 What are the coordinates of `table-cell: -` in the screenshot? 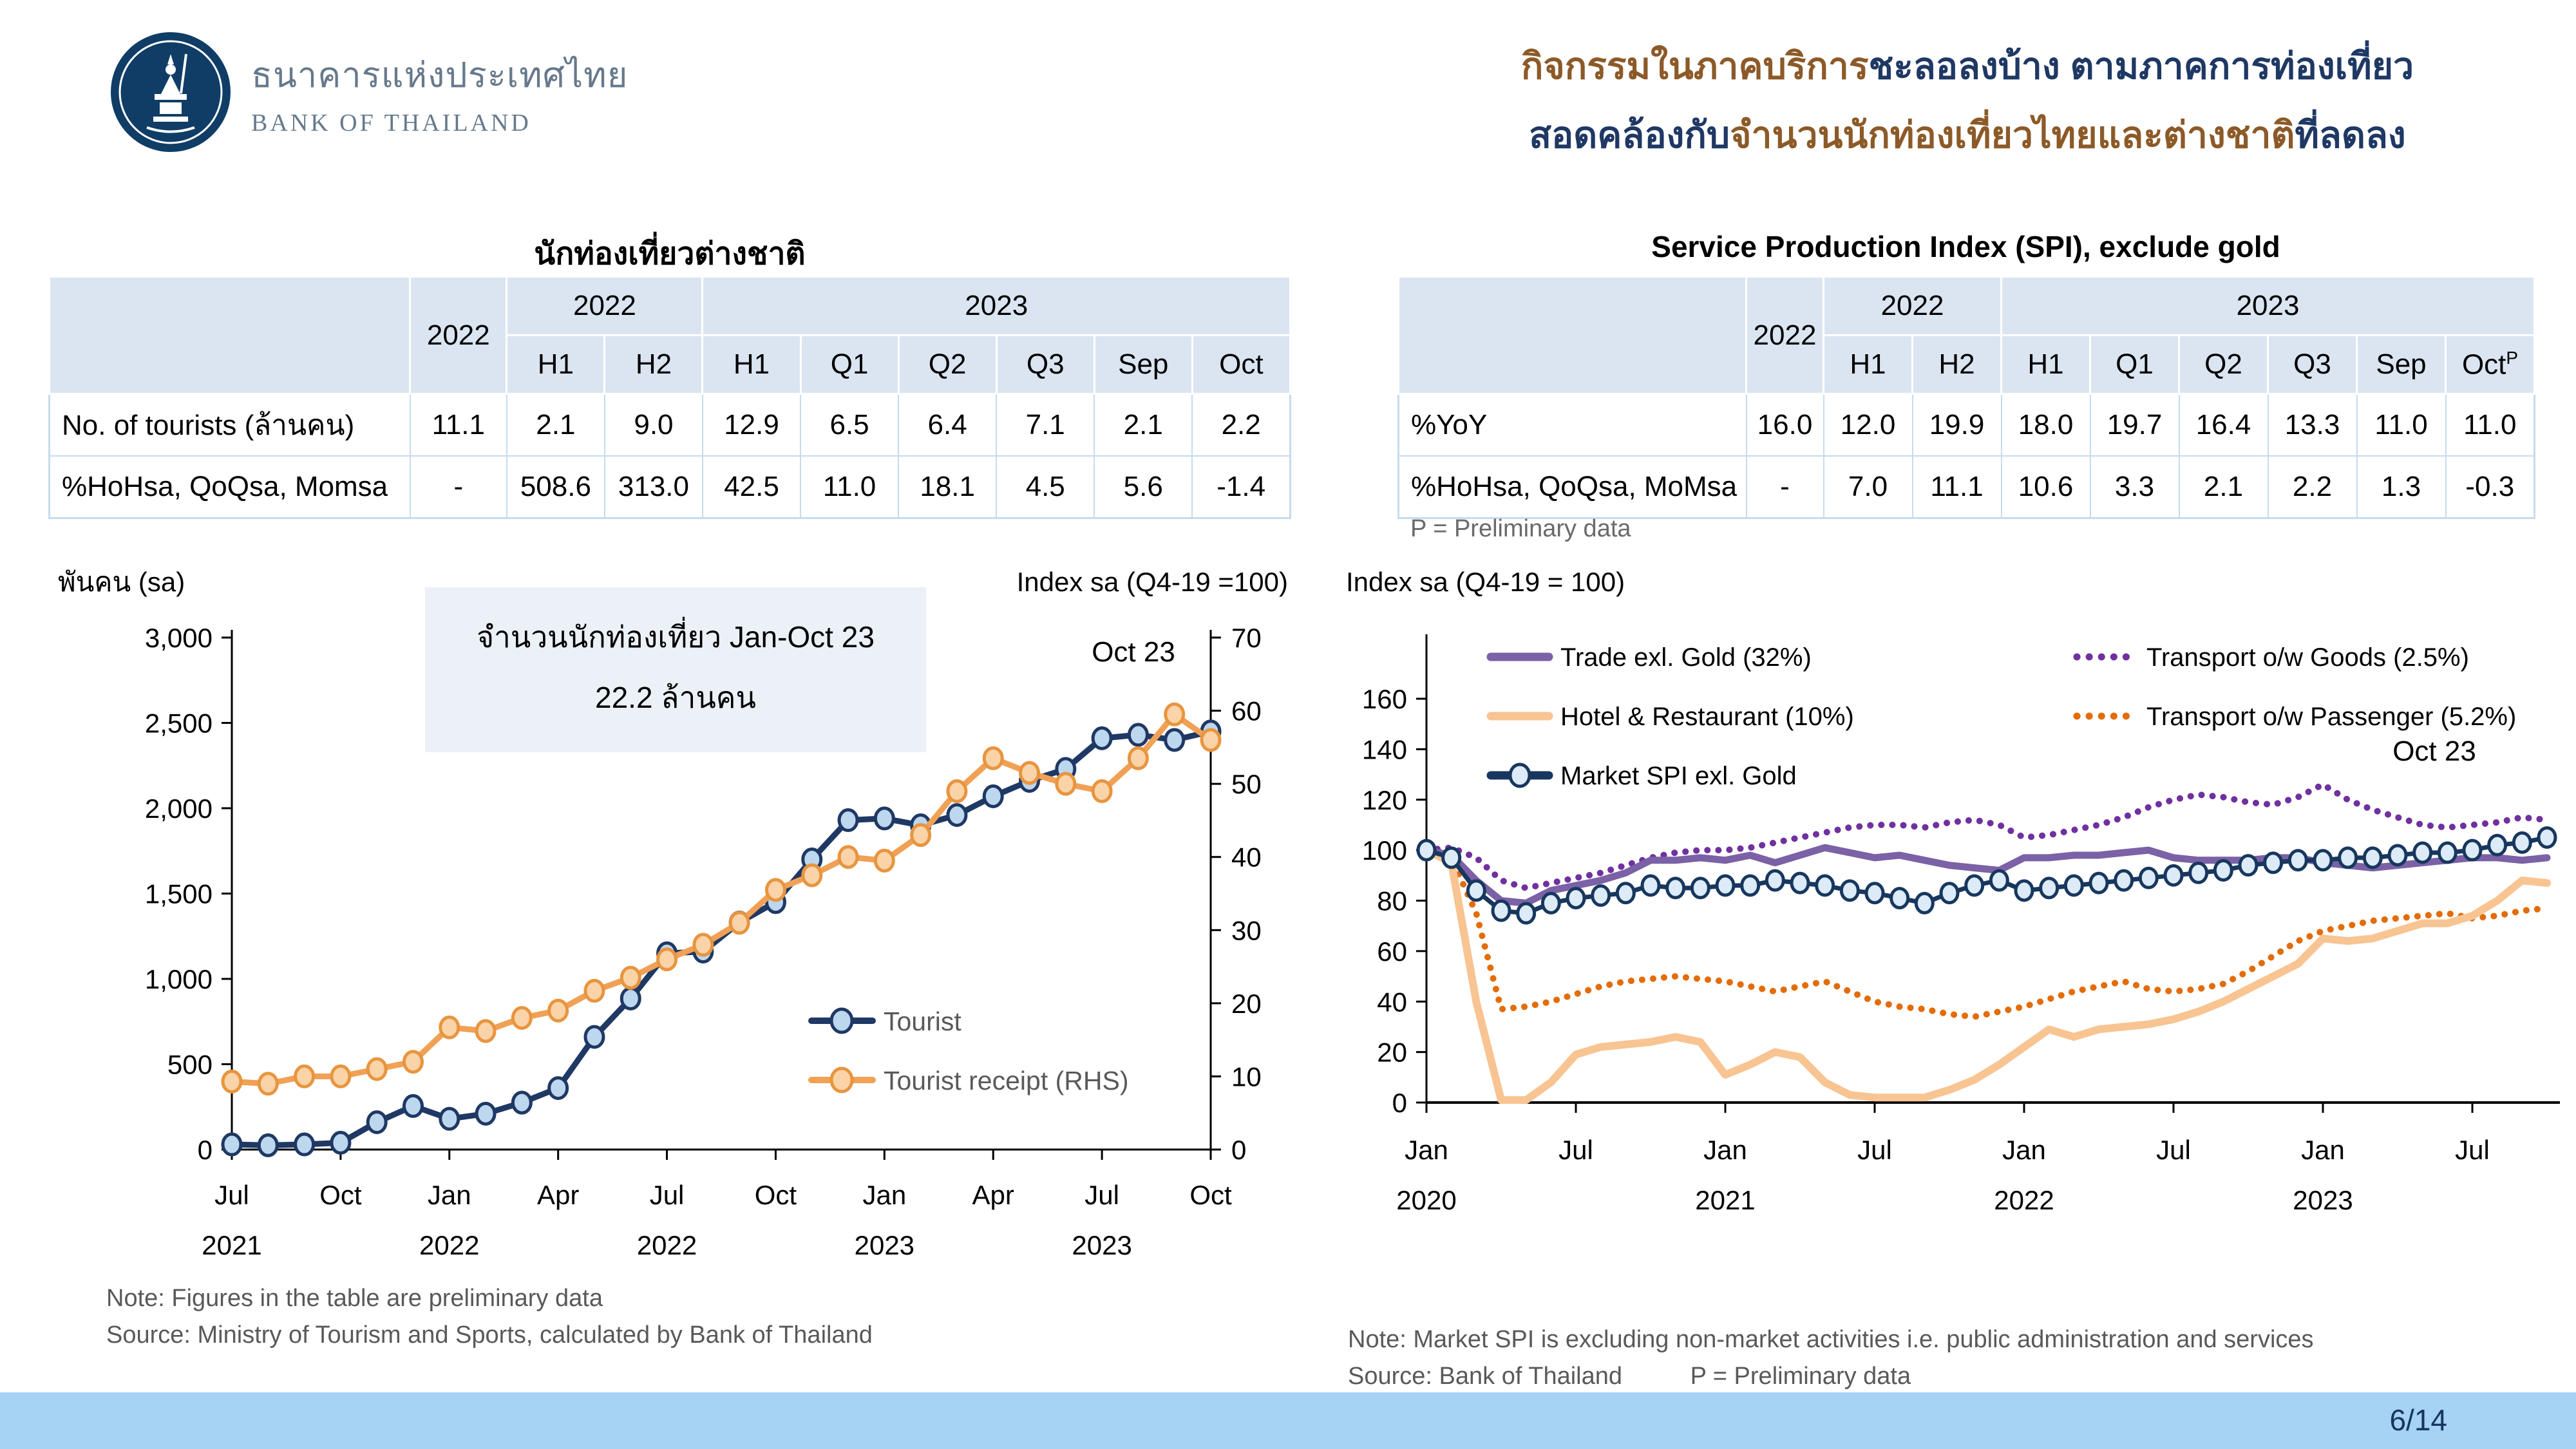 It's located at (458, 487).